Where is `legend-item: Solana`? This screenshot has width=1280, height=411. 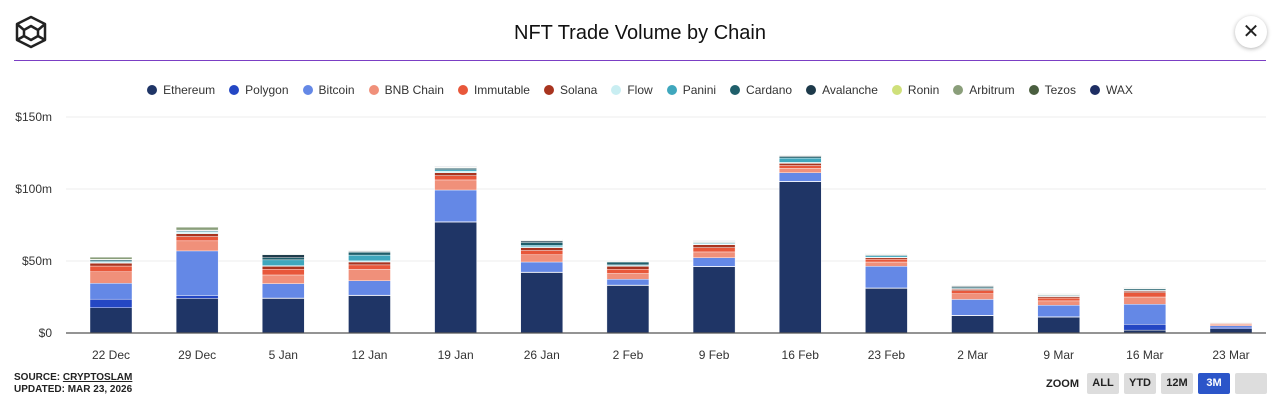 legend-item: Solana is located at coordinates (570, 90).